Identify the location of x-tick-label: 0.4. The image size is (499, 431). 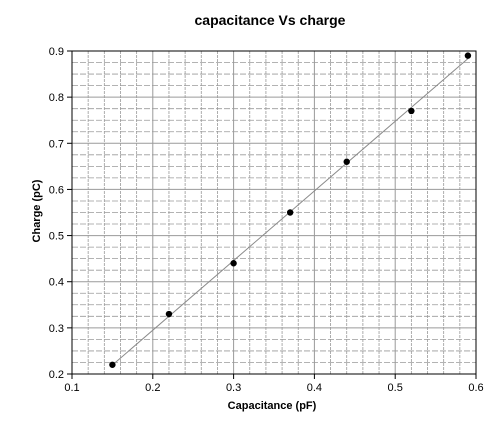
(314, 388).